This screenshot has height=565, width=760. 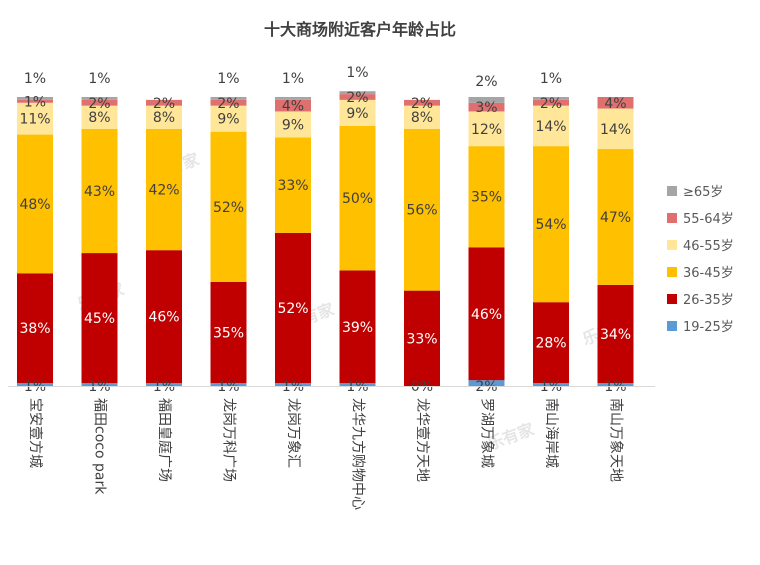 I want to click on data-label-65plus-0: 1%, so click(x=35, y=79).